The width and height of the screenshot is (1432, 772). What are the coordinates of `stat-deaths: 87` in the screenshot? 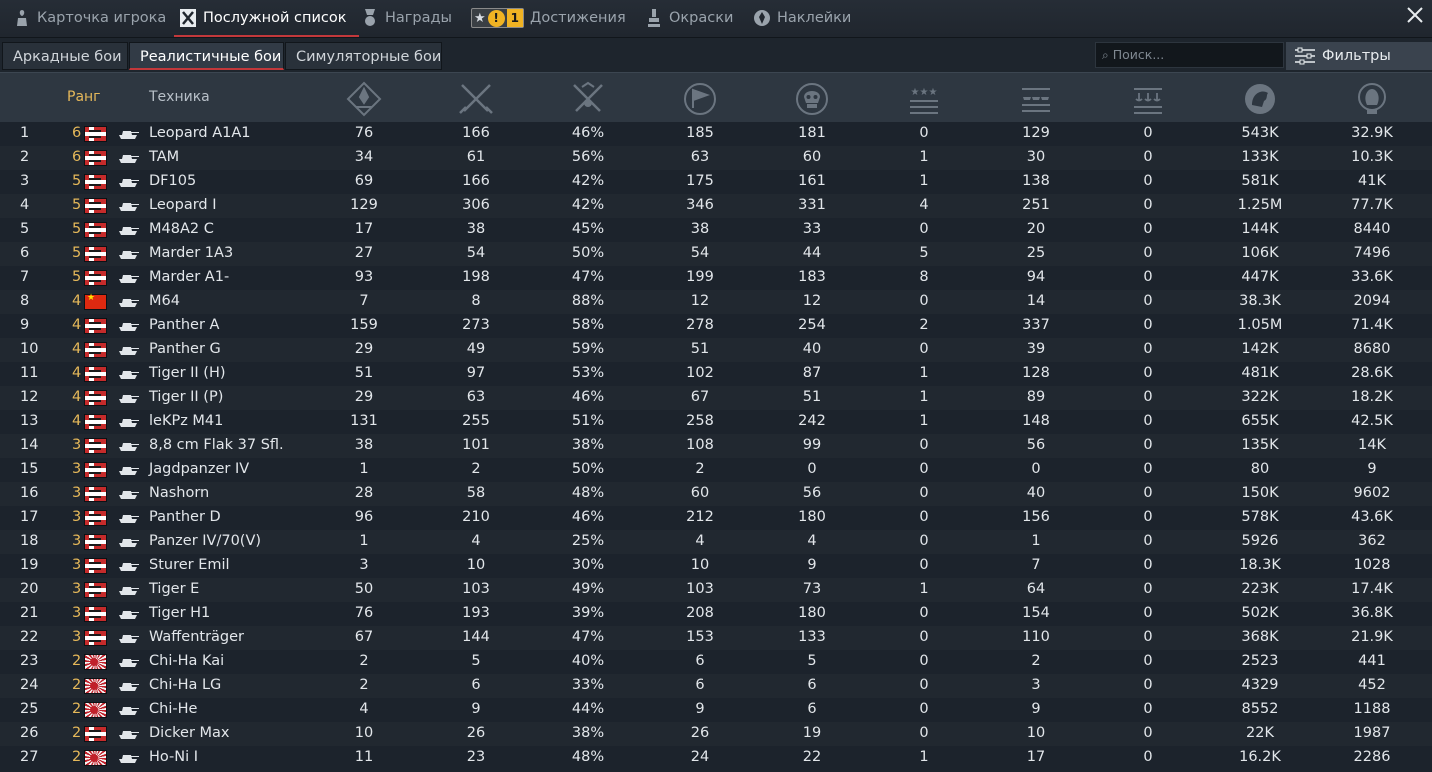 It's located at (812, 373).